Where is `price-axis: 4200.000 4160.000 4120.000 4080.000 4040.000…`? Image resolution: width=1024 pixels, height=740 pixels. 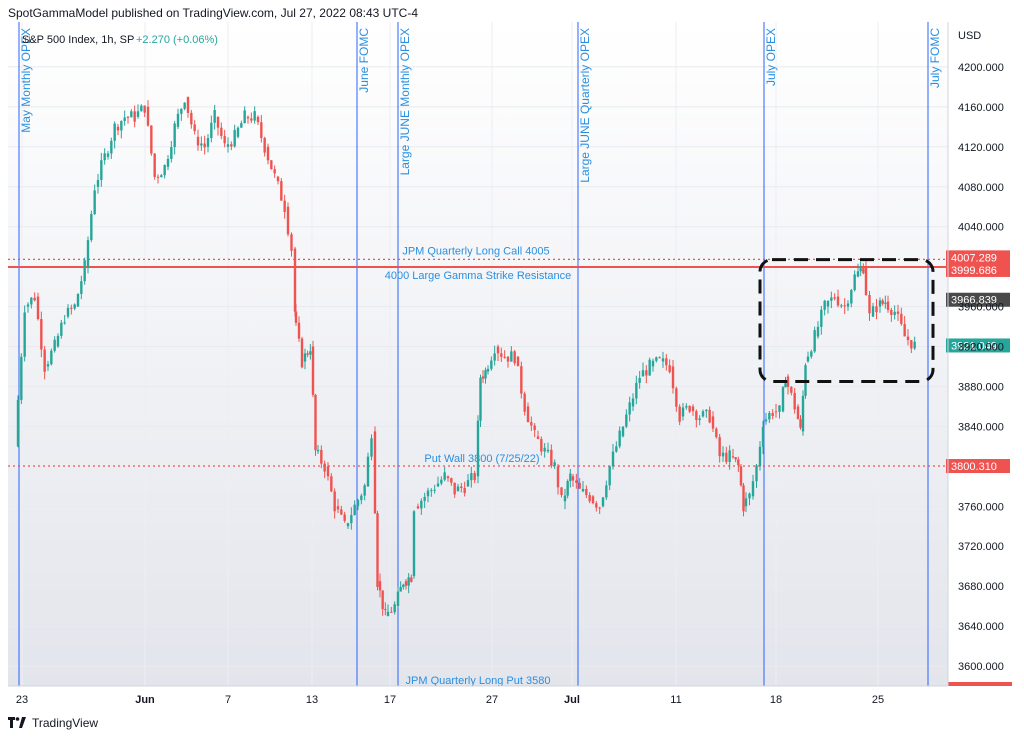 price-axis: 4200.000 4160.000 4120.000 4080.000 4040.000… is located at coordinates (975, 354).